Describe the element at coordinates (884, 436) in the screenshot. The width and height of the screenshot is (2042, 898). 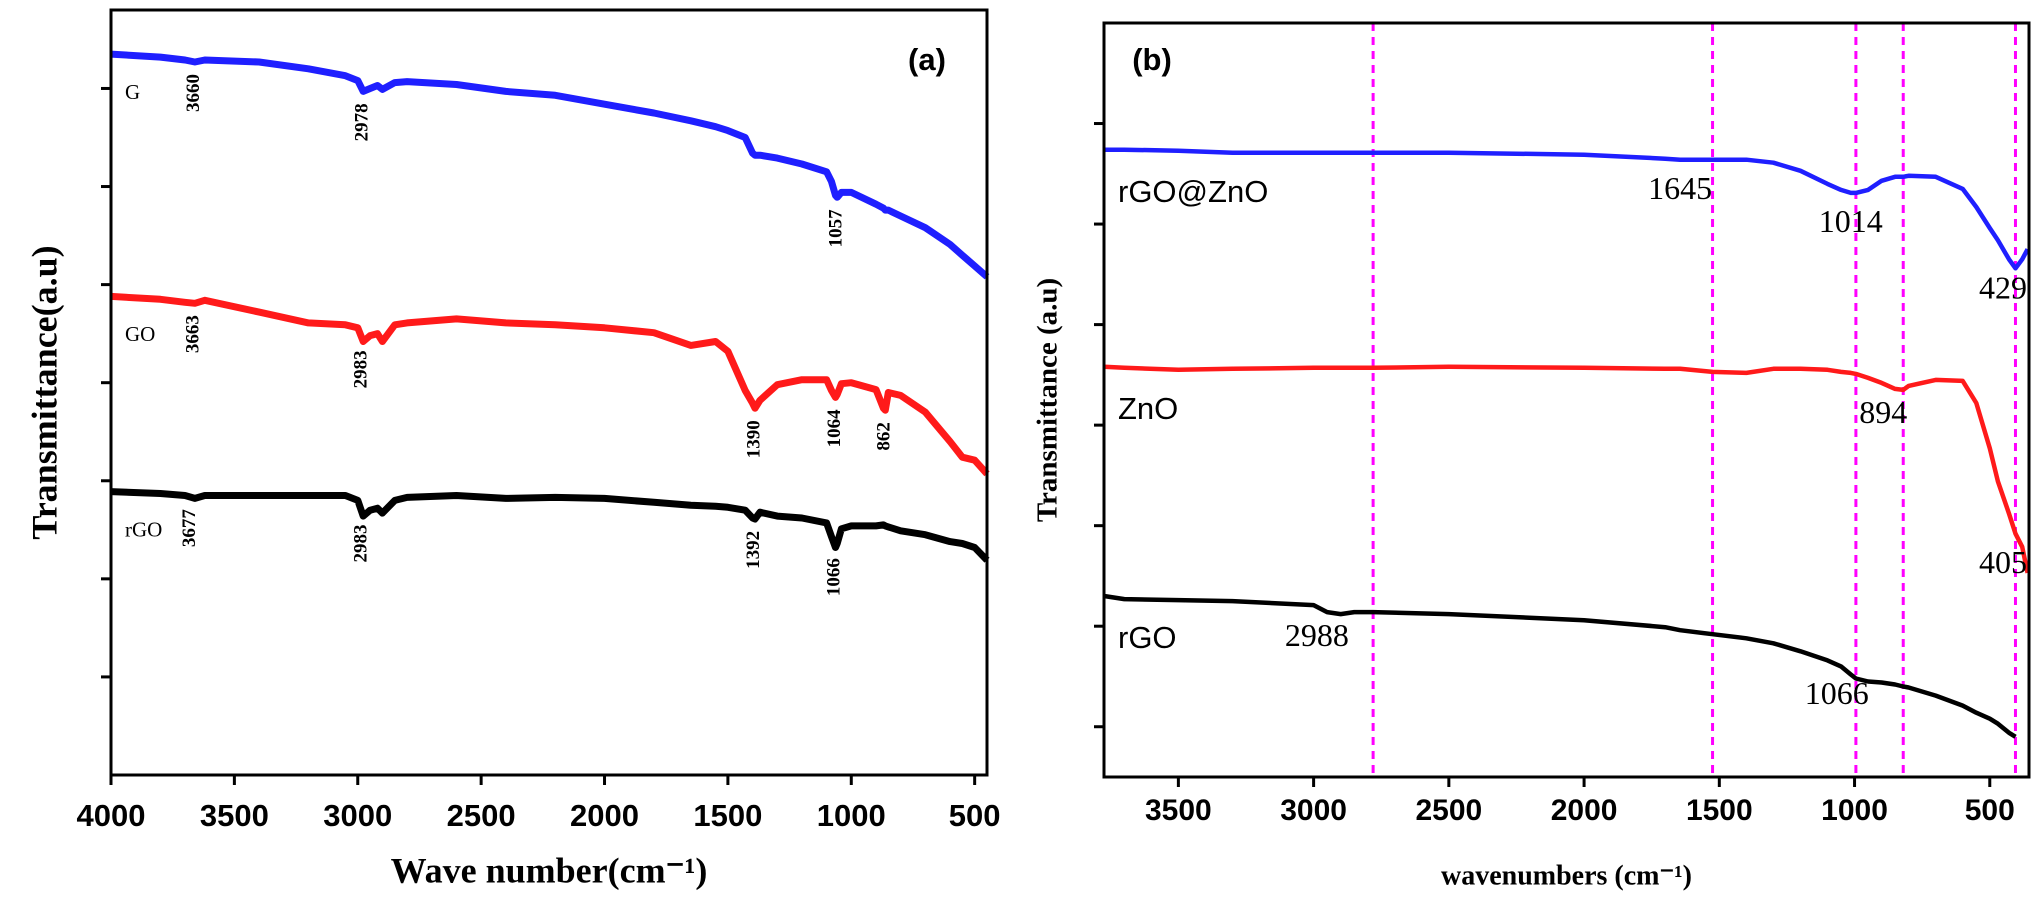
I see `peak-label: 862` at that location.